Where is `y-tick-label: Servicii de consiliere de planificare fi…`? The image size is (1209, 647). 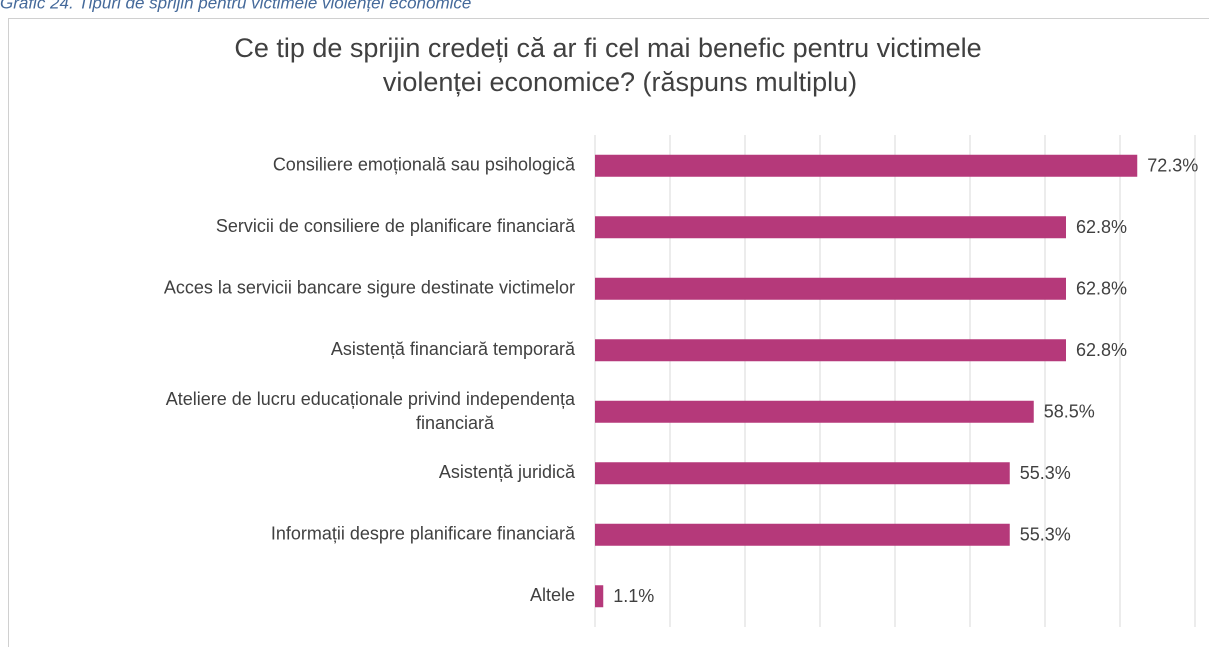 y-tick-label: Servicii de consiliere de planificare fi… is located at coordinates (396, 226).